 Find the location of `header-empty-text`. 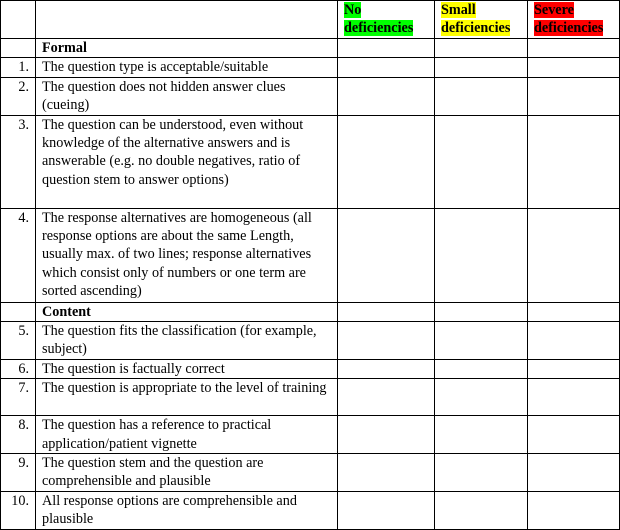

header-empty-text is located at coordinates (186, 19).